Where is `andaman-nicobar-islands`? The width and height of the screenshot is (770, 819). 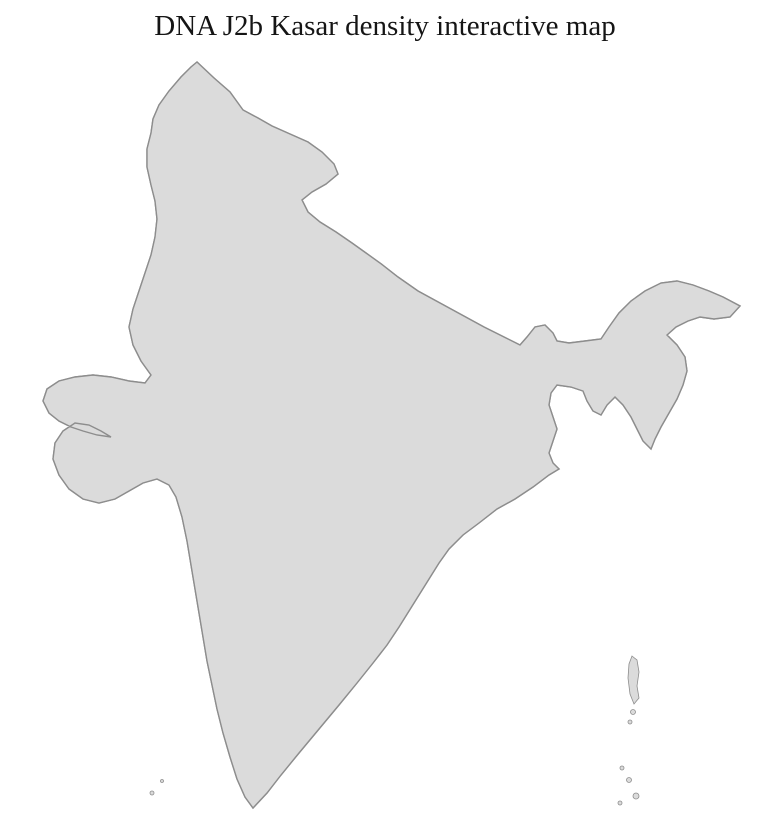 andaman-nicobar-islands is located at coordinates (628, 730).